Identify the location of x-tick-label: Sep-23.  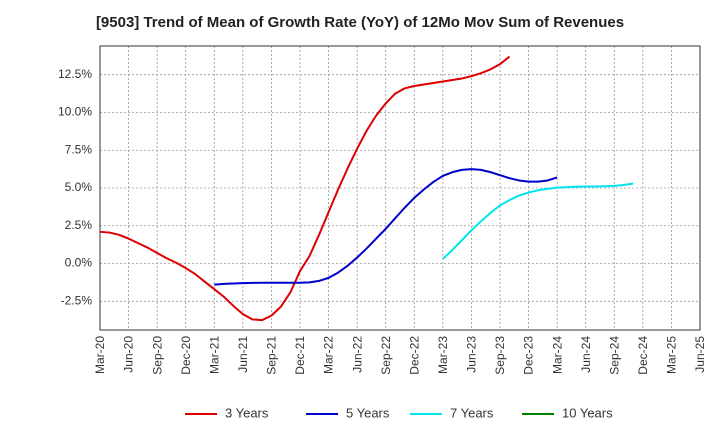
(500, 355).